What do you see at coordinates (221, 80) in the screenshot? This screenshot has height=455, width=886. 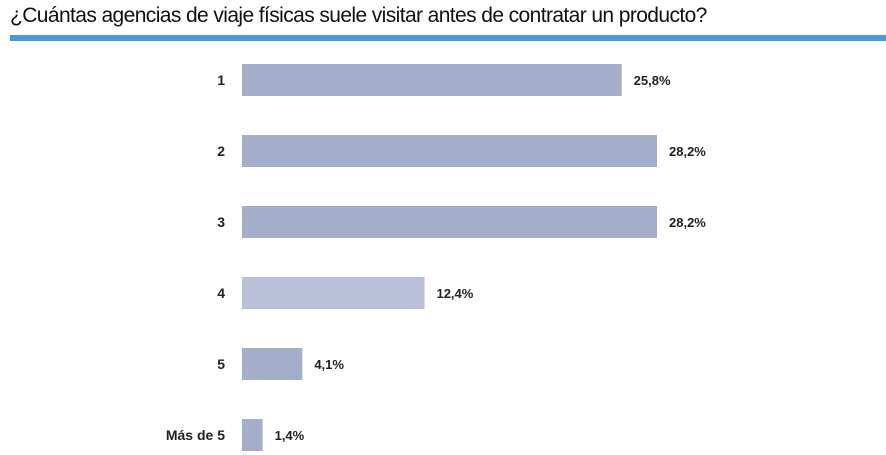 I see `category-label: 1` at bounding box center [221, 80].